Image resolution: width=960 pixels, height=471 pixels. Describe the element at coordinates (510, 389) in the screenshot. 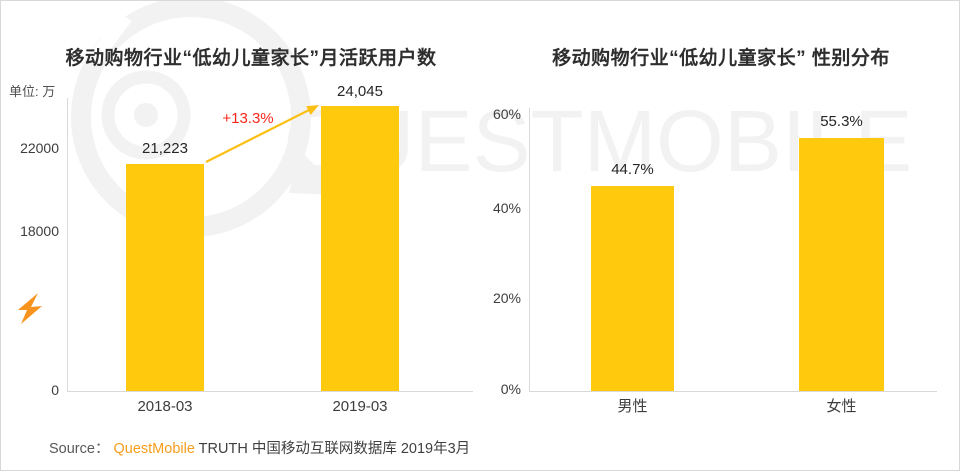

I see `gender-ytick-0: 0%` at that location.